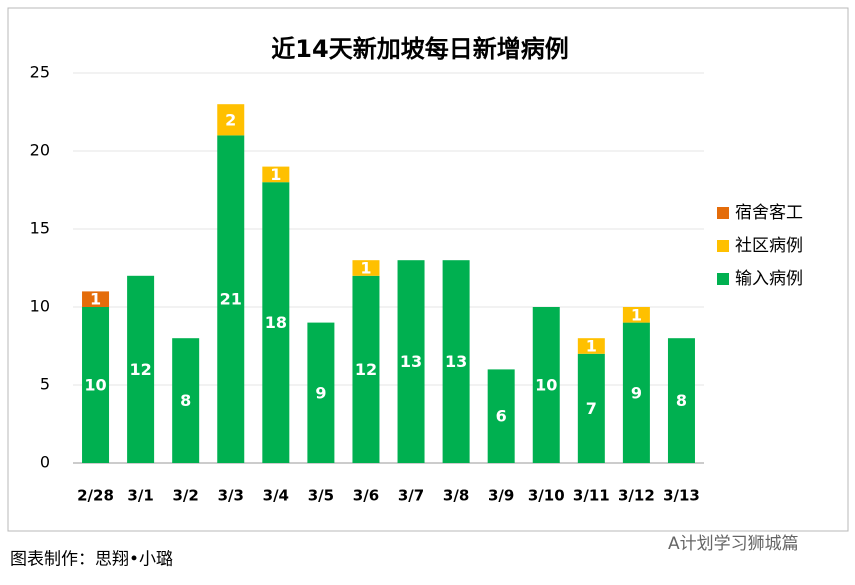  I want to click on x-tick-label: 3/2, so click(185, 496).